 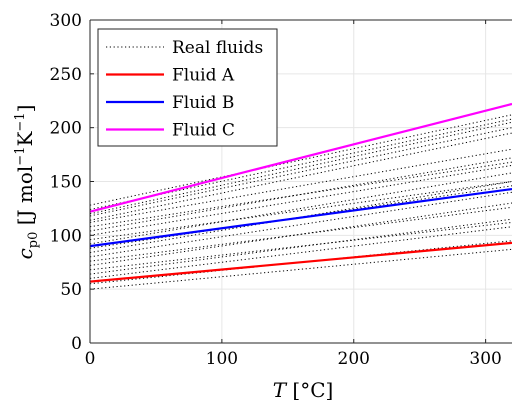 What do you see at coordinates (27, 182) in the screenshot?
I see `y-axis-label: cp0 [J mol−1K−1]` at bounding box center [27, 182].